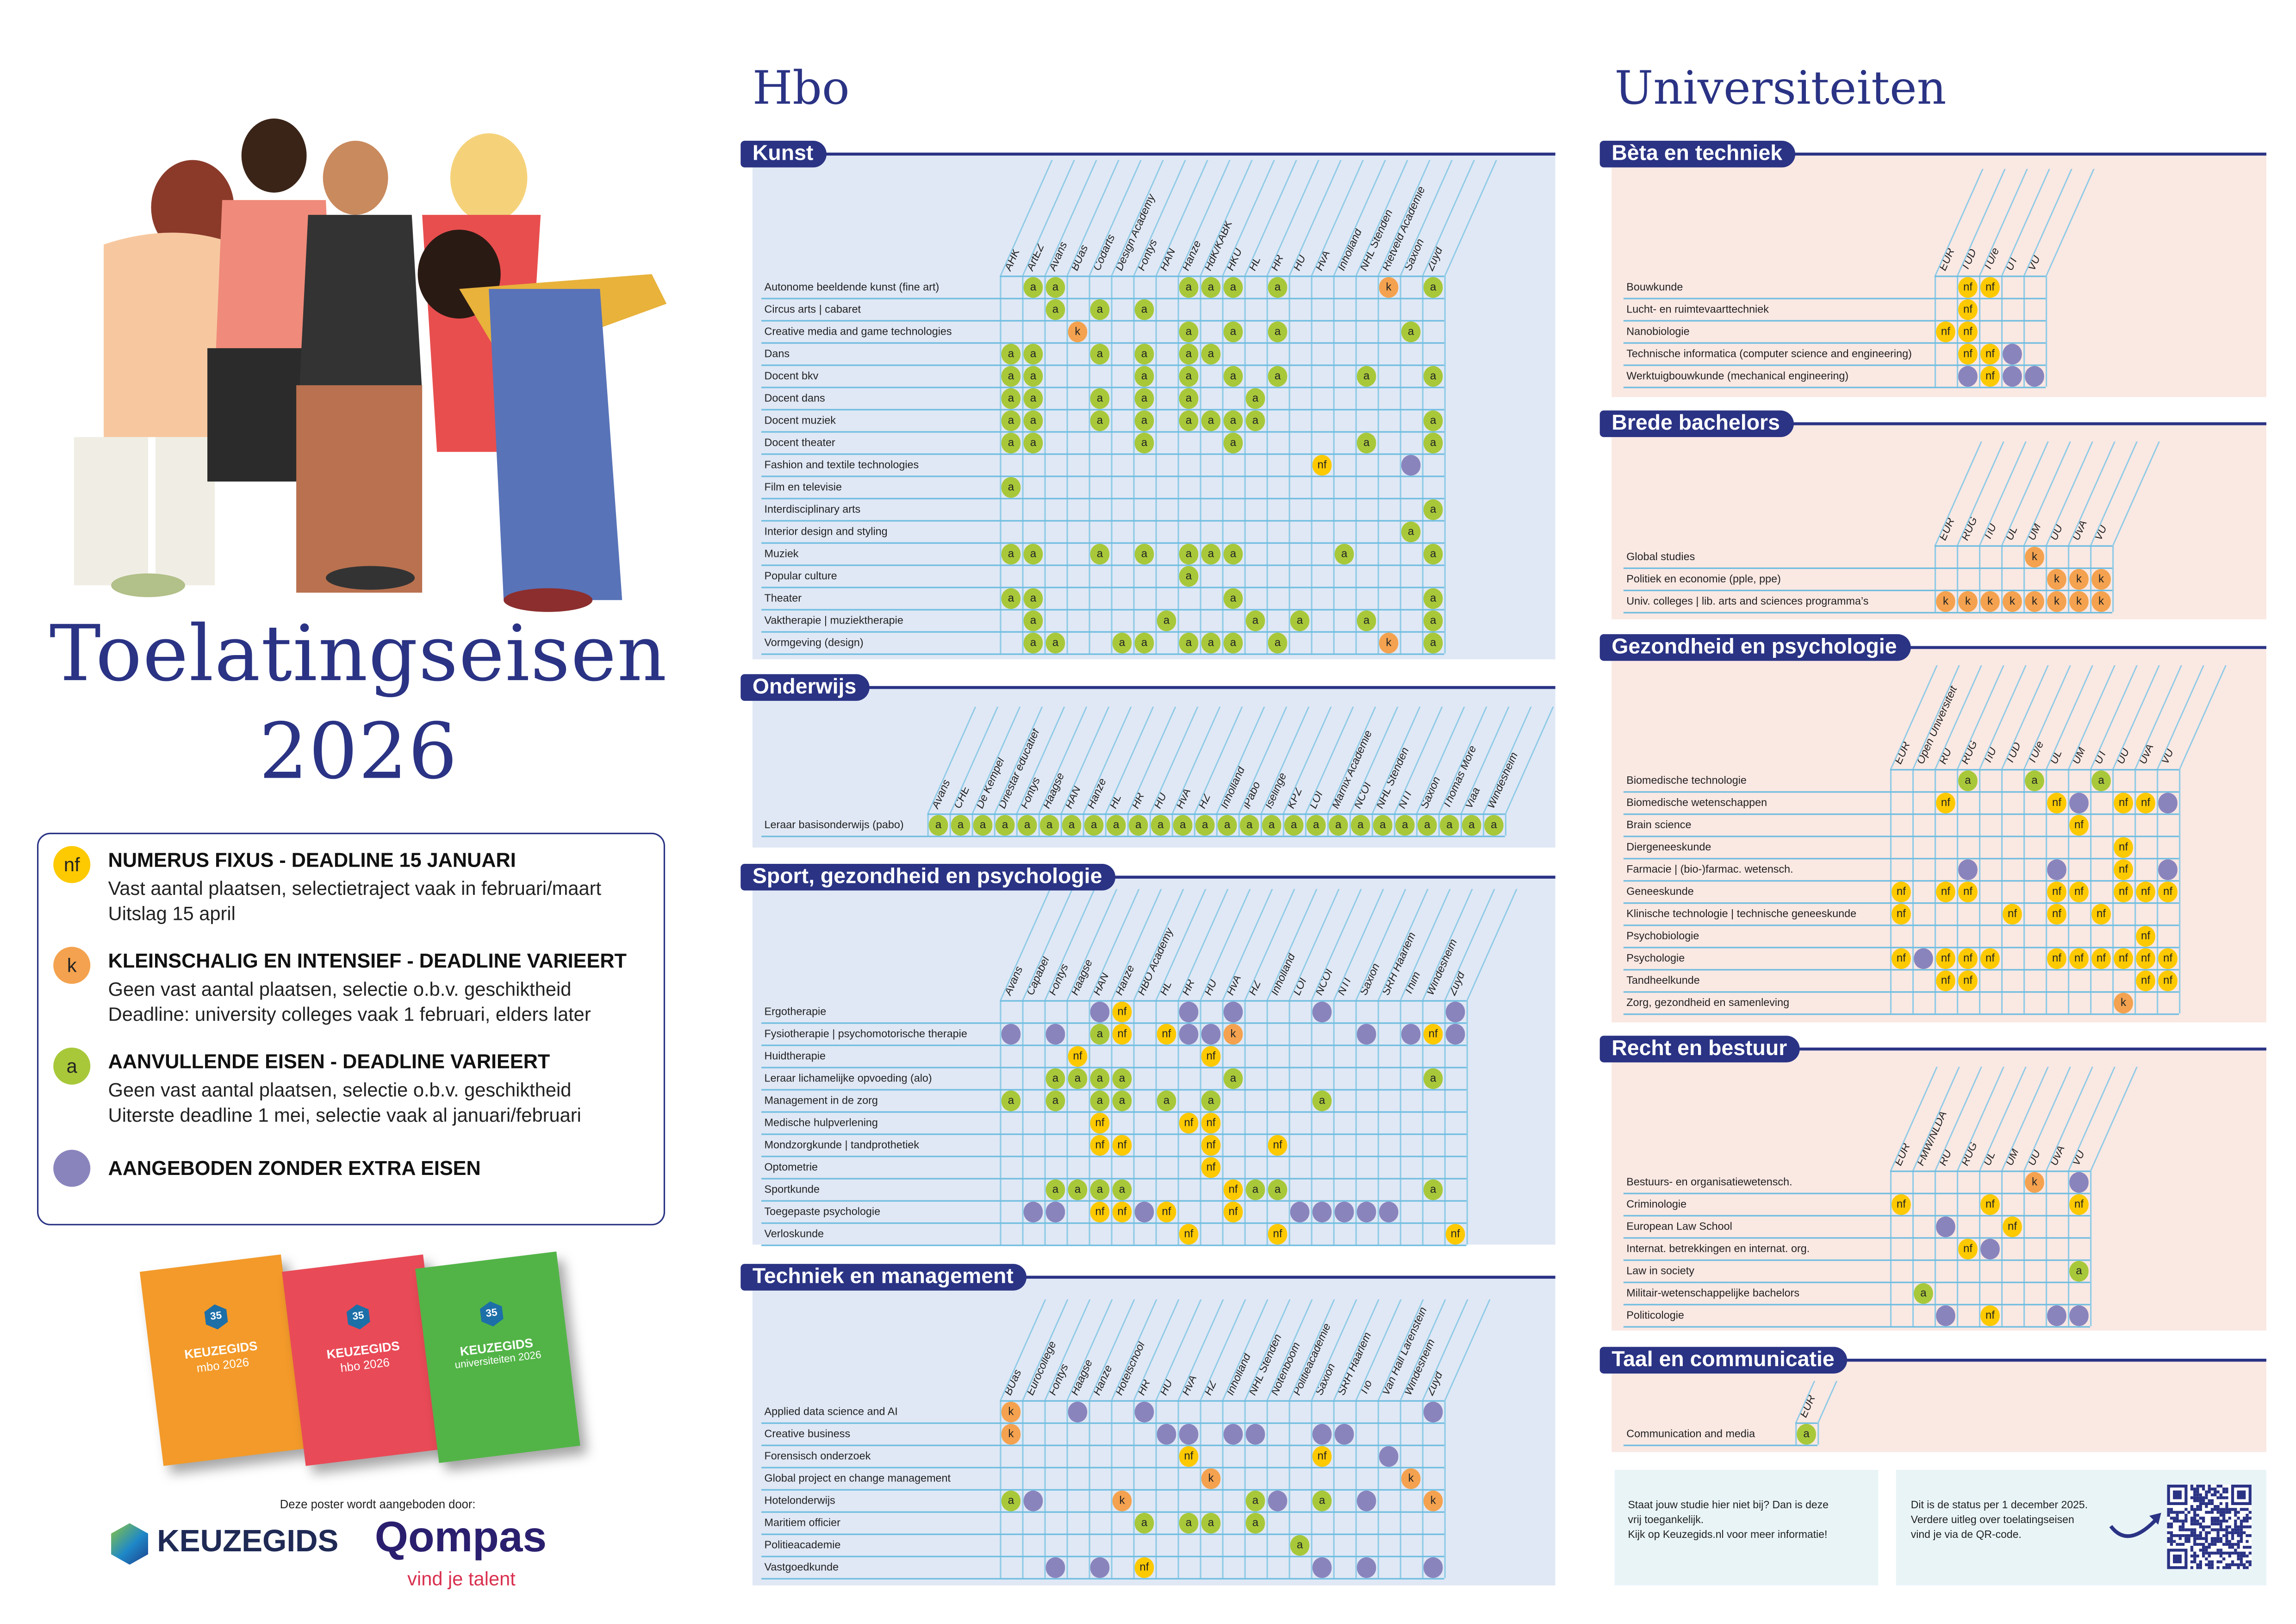  What do you see at coordinates (801, 1567) in the screenshot?
I see `study-program-label: Vastgoedkunde` at bounding box center [801, 1567].